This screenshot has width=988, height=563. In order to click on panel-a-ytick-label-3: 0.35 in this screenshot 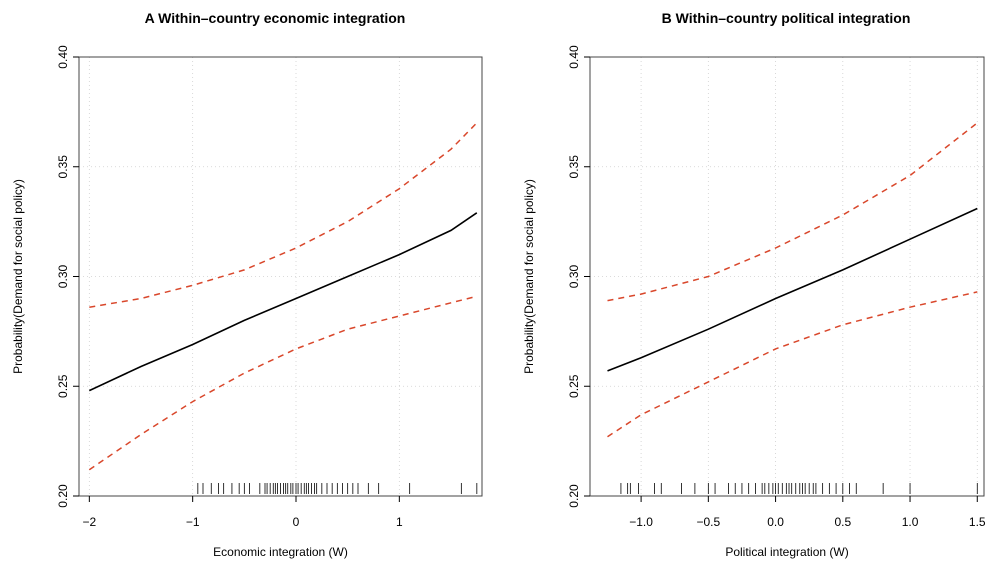, I will do `click(63, 167)`.